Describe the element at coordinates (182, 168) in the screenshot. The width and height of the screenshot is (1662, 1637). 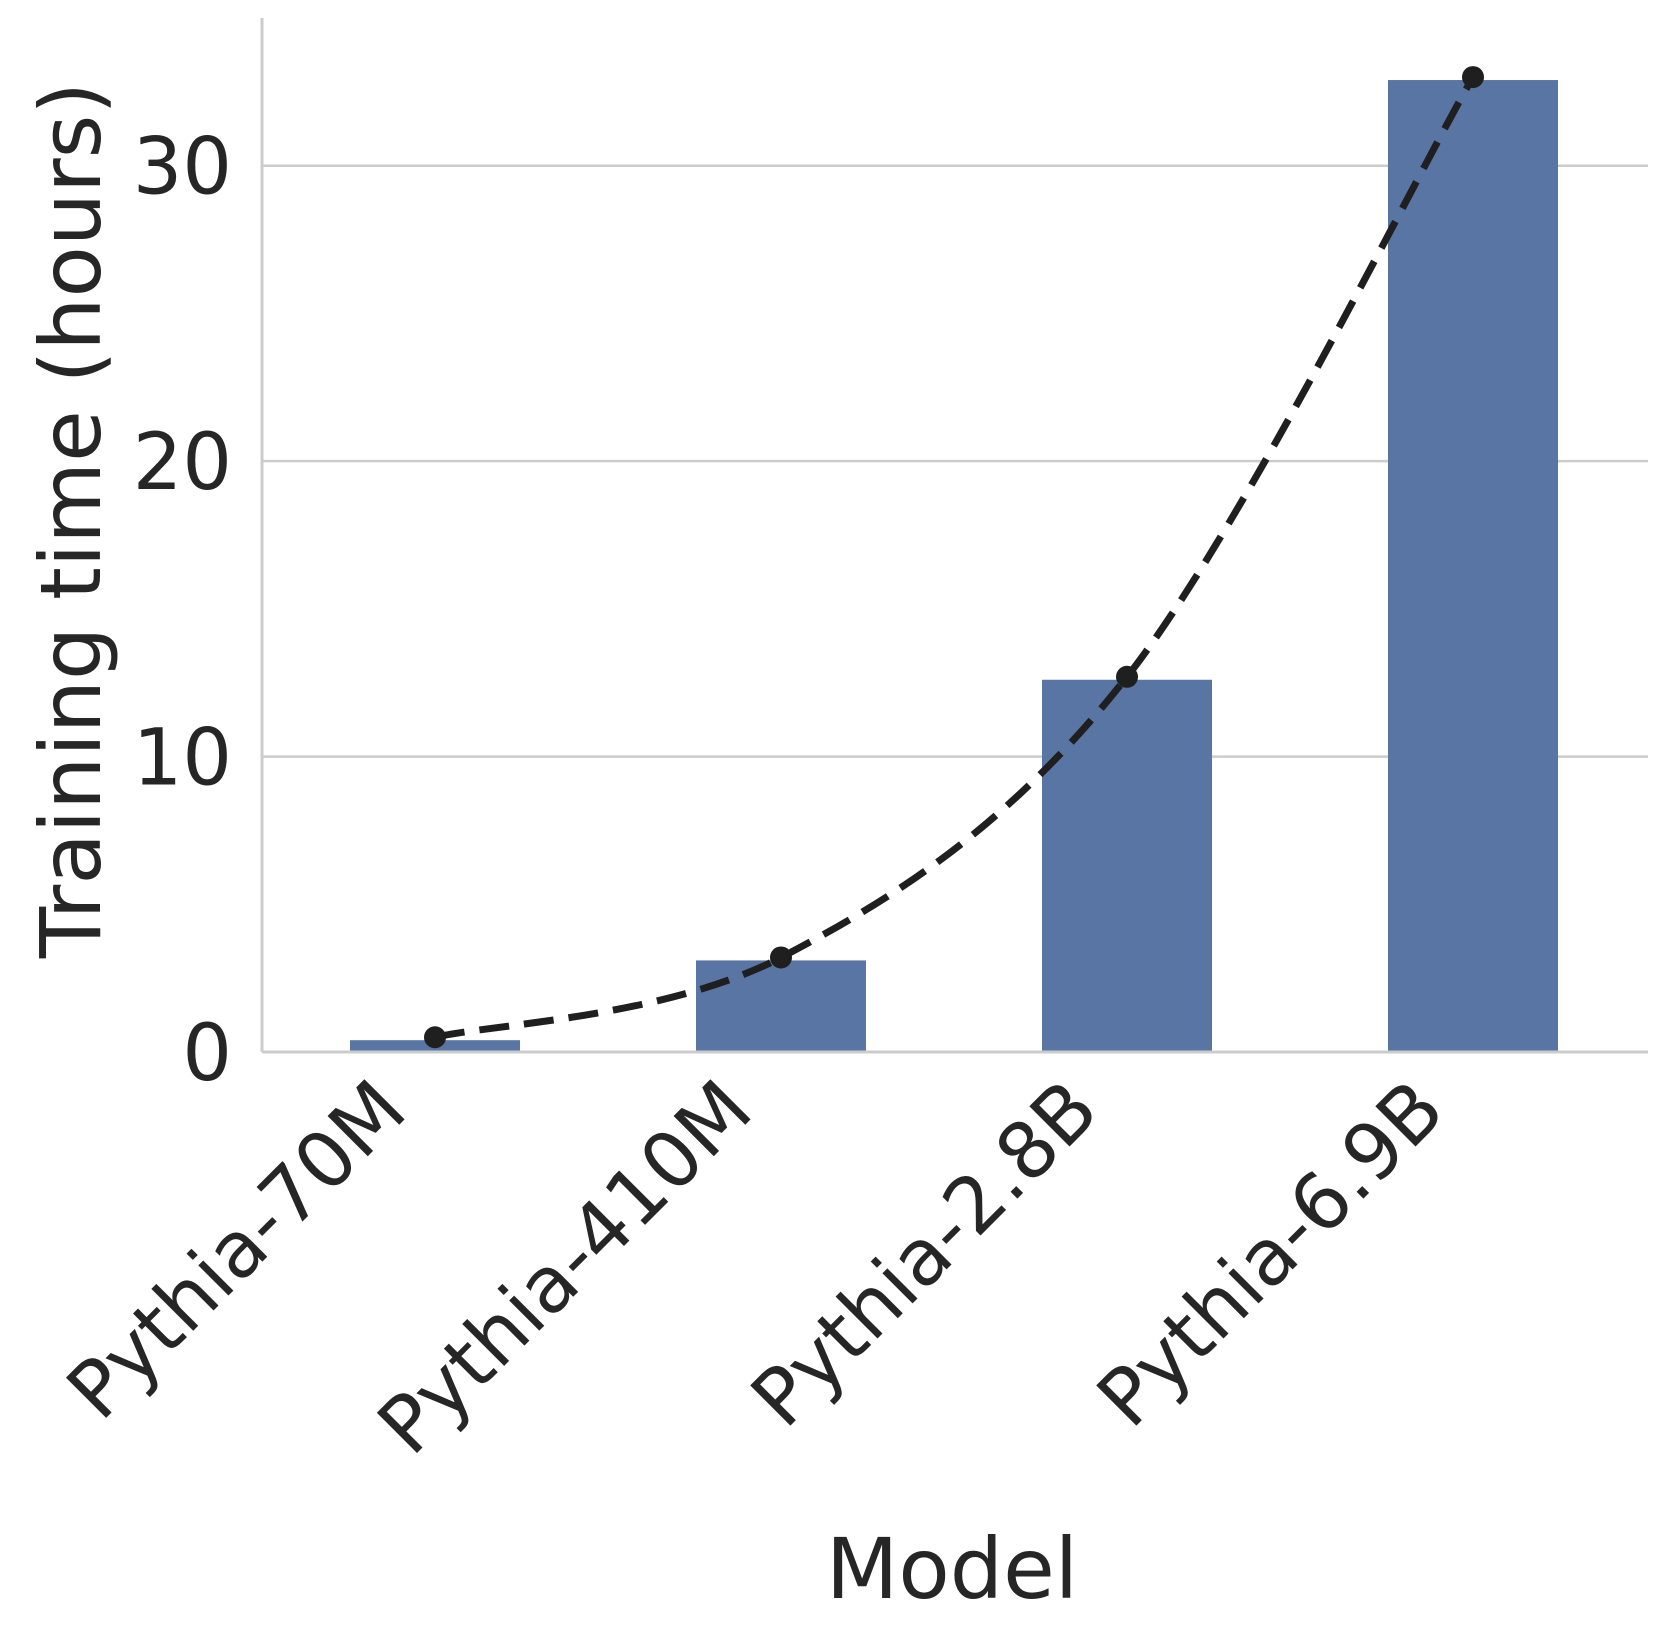
I see `y-tick-label: 30` at that location.